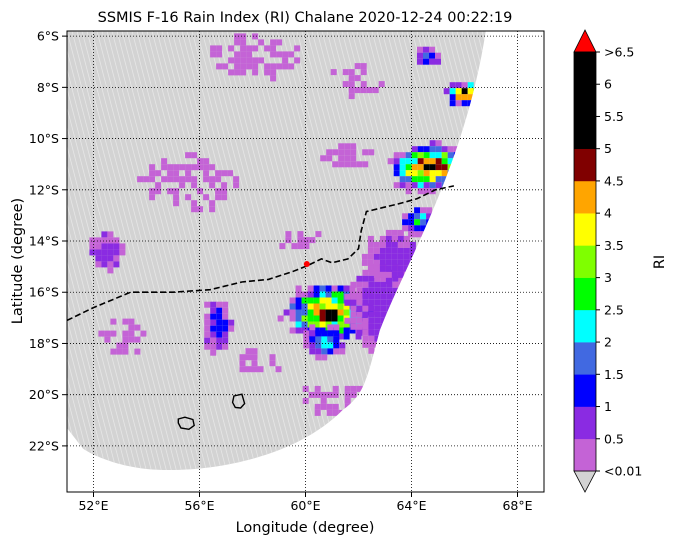 The width and height of the screenshot is (677, 545). Describe the element at coordinates (411, 505) in the screenshot. I see `x-tick-label: 64°E` at that location.